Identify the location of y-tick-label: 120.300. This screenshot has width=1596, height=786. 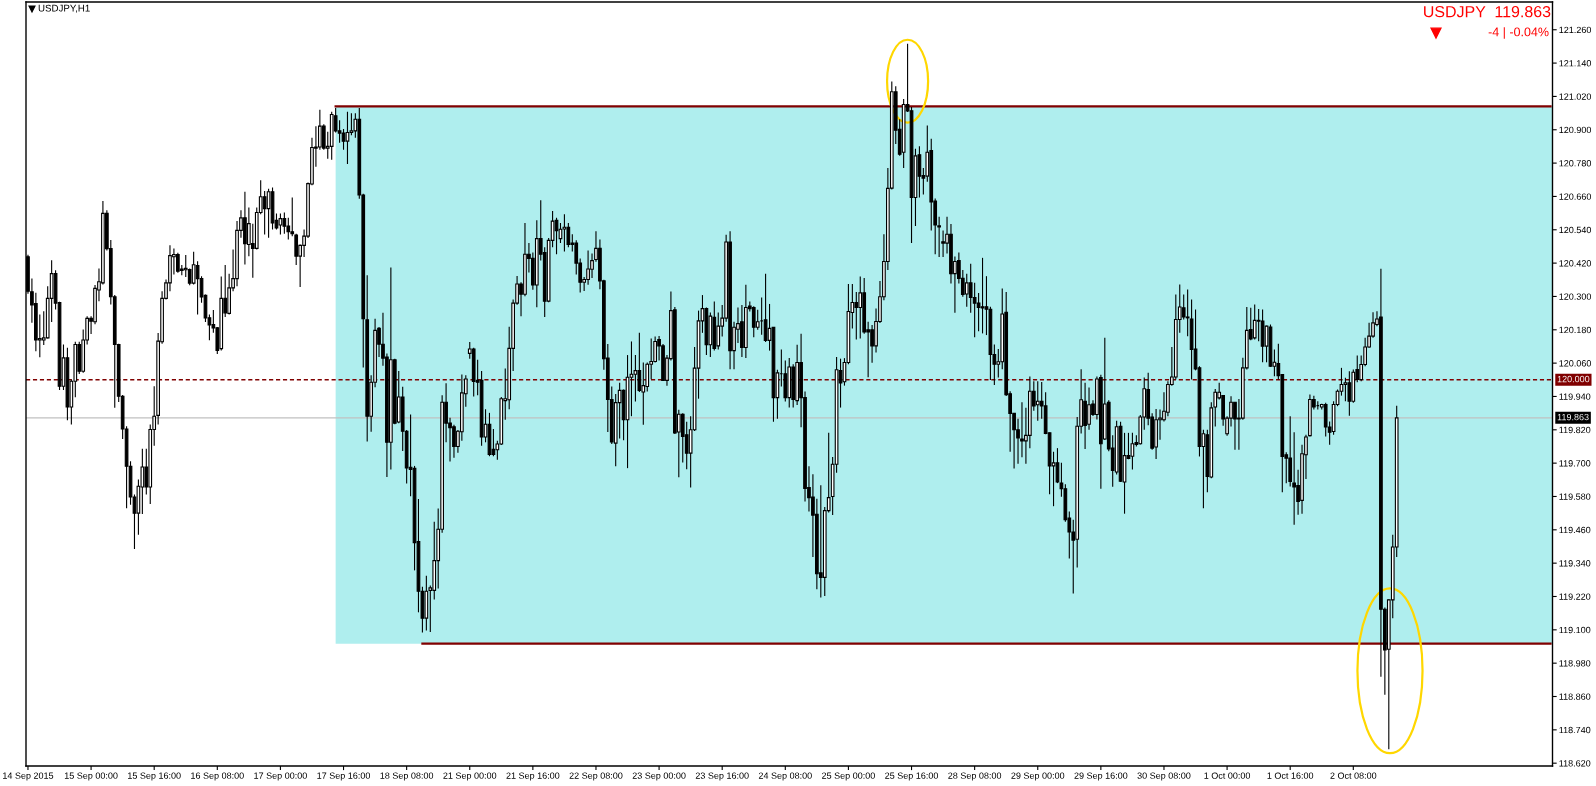
(1575, 296).